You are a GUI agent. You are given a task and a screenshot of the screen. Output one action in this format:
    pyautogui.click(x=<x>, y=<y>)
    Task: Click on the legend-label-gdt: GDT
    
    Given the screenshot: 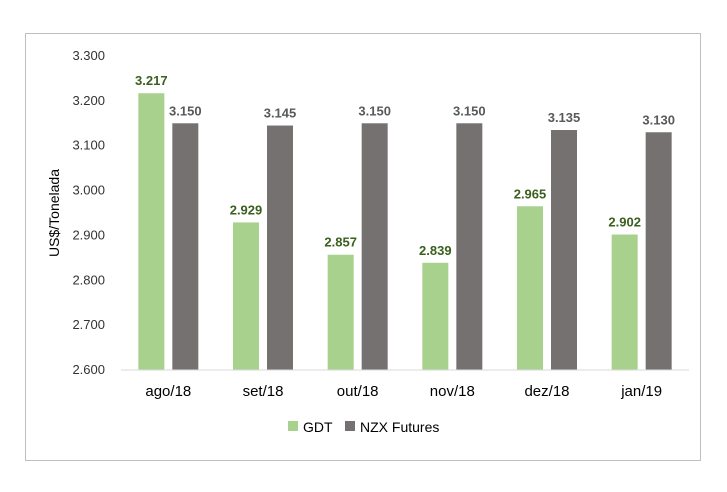 What is the action you would take?
    pyautogui.click(x=318, y=427)
    